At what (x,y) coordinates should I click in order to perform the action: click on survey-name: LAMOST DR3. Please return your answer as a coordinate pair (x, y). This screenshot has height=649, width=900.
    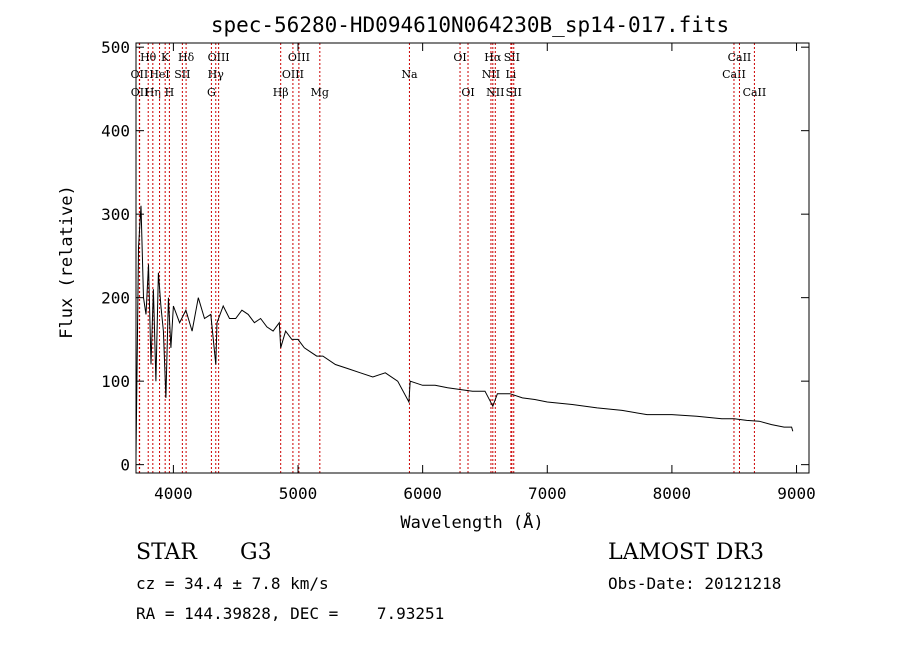
    Looking at the image, I should click on (686, 552).